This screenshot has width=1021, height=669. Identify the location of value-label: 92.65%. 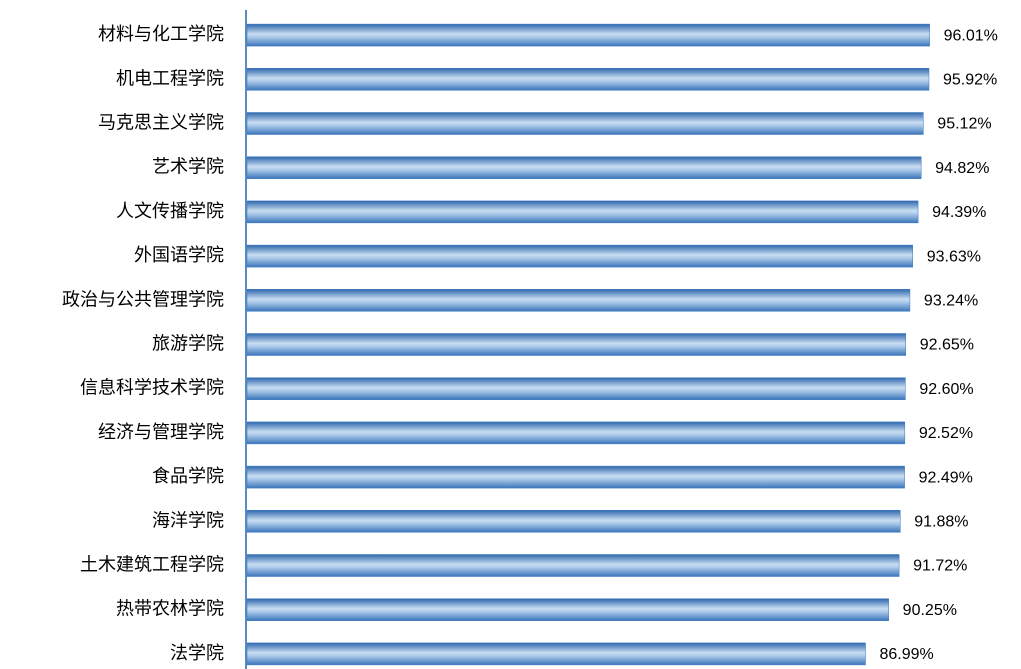
(947, 345).